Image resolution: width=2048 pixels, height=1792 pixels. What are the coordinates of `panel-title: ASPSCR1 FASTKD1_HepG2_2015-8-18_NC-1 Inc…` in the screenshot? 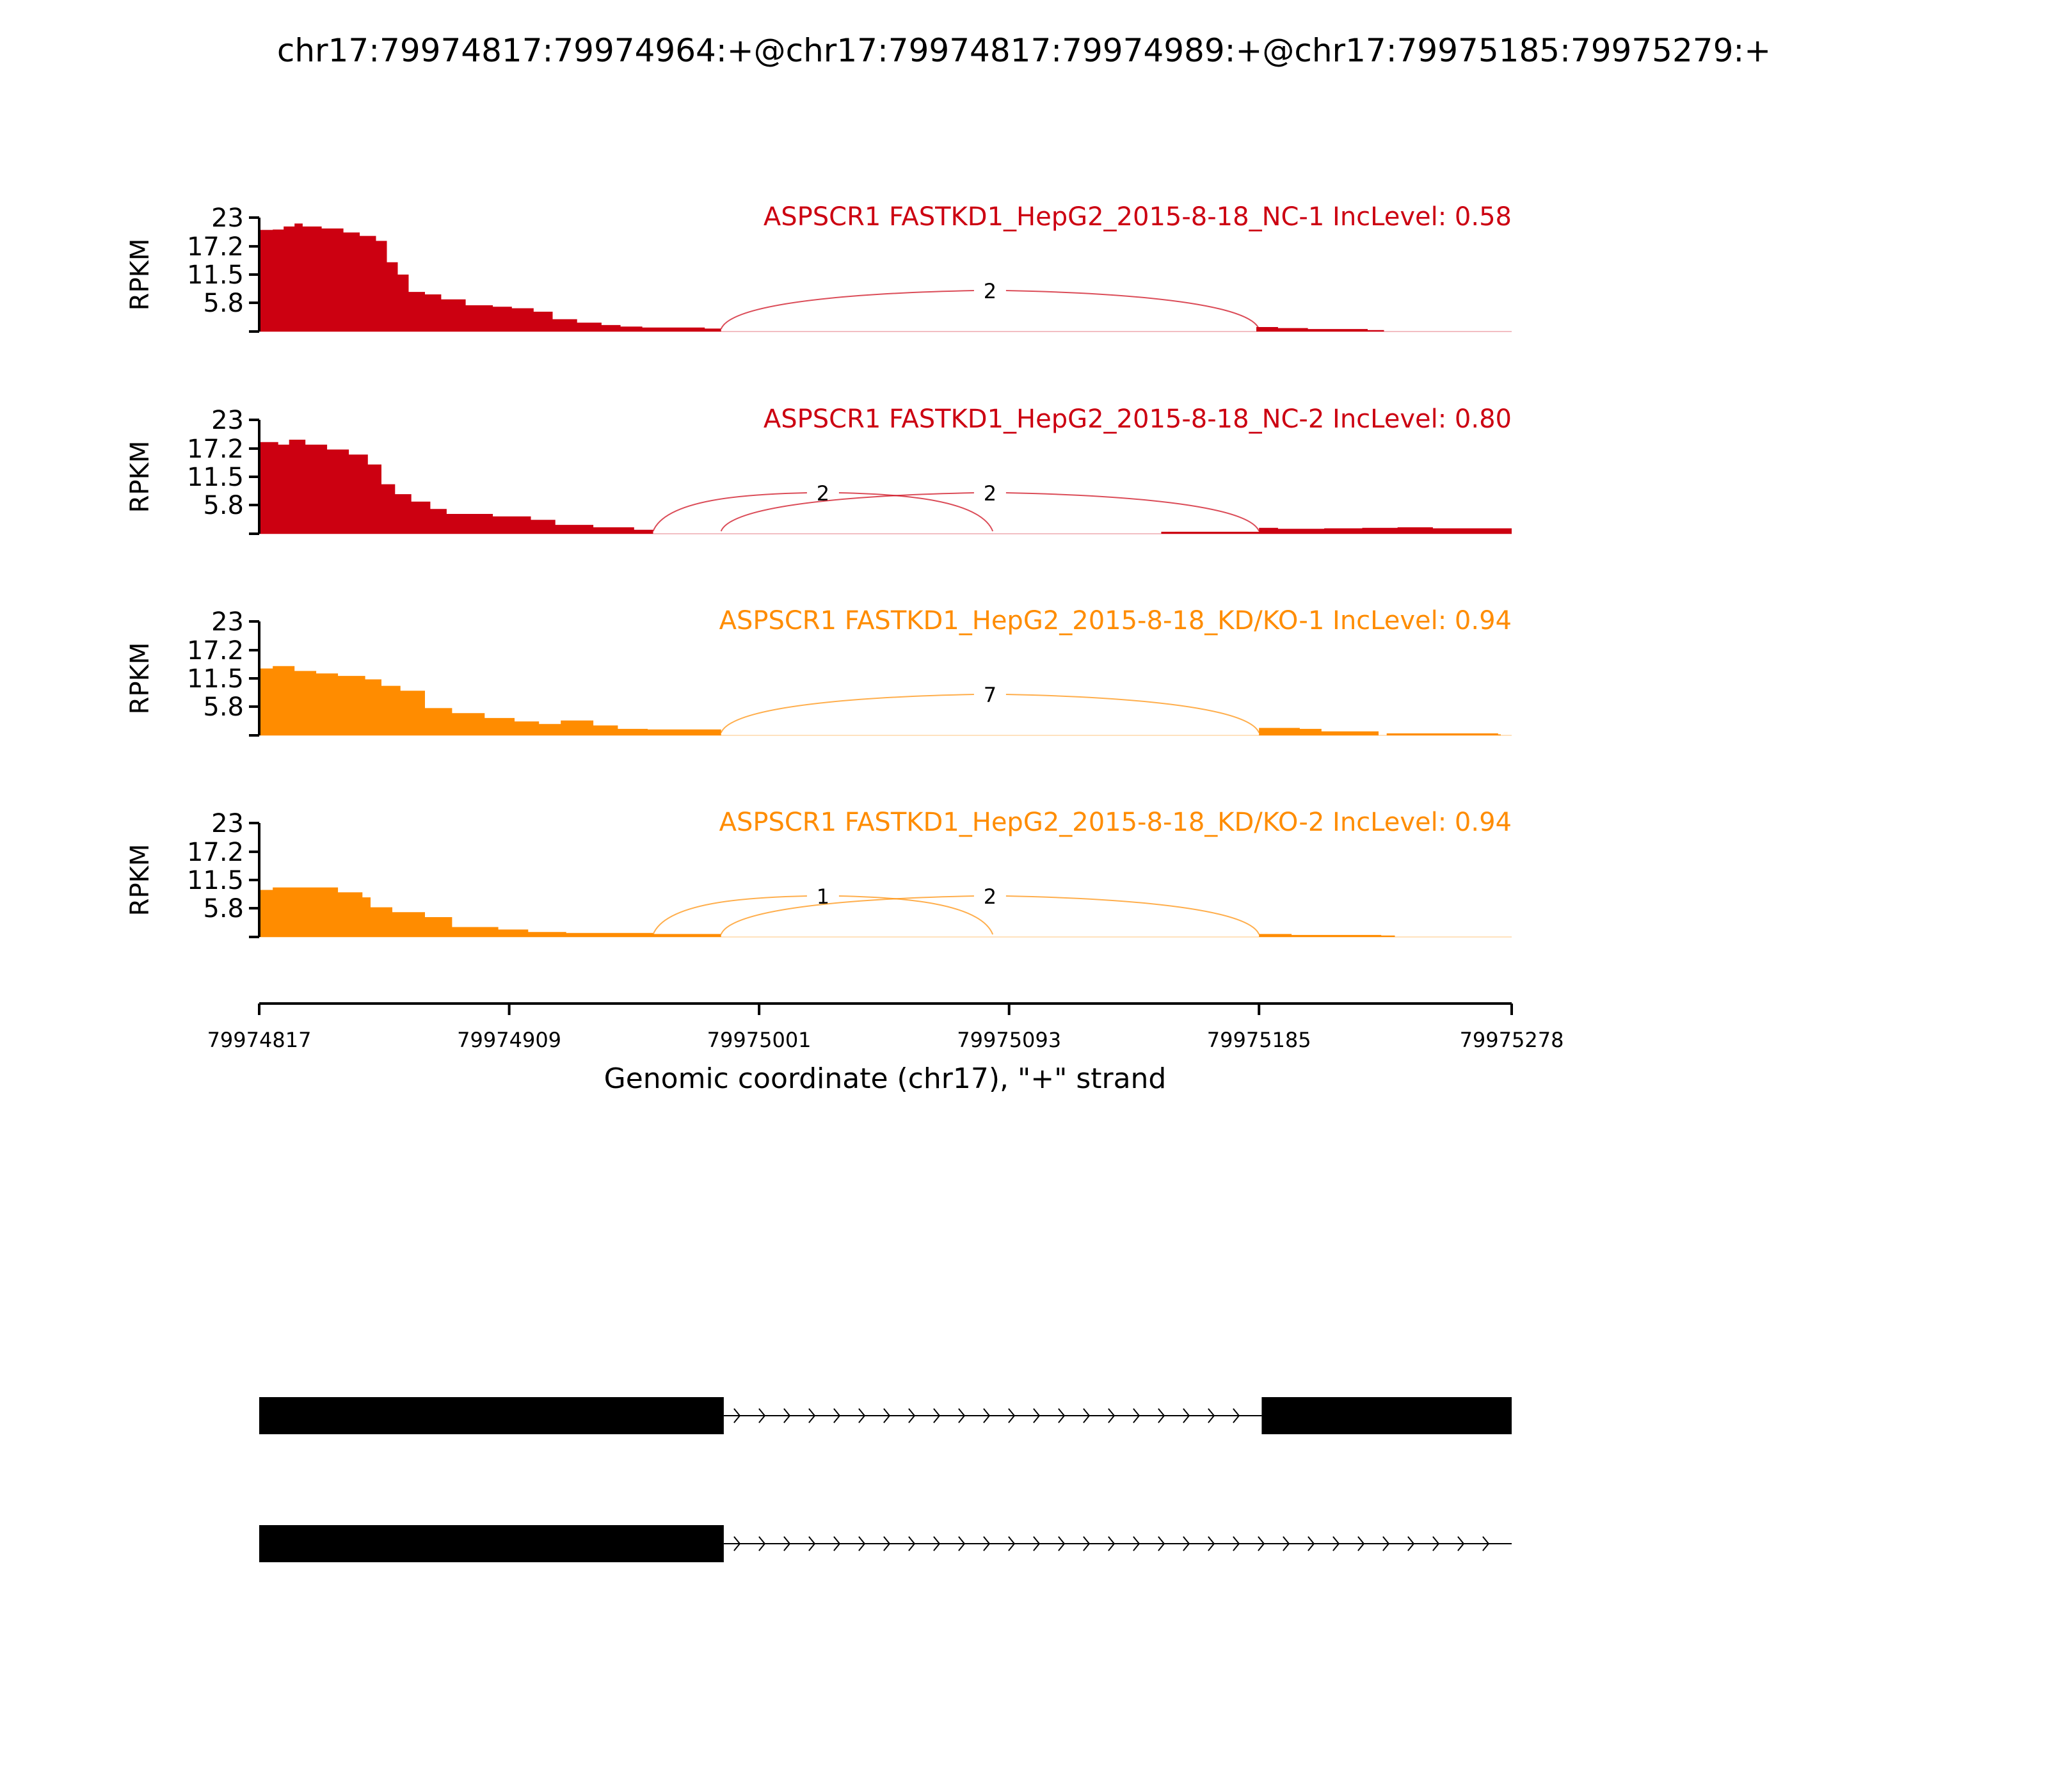 It's located at (1138, 217).